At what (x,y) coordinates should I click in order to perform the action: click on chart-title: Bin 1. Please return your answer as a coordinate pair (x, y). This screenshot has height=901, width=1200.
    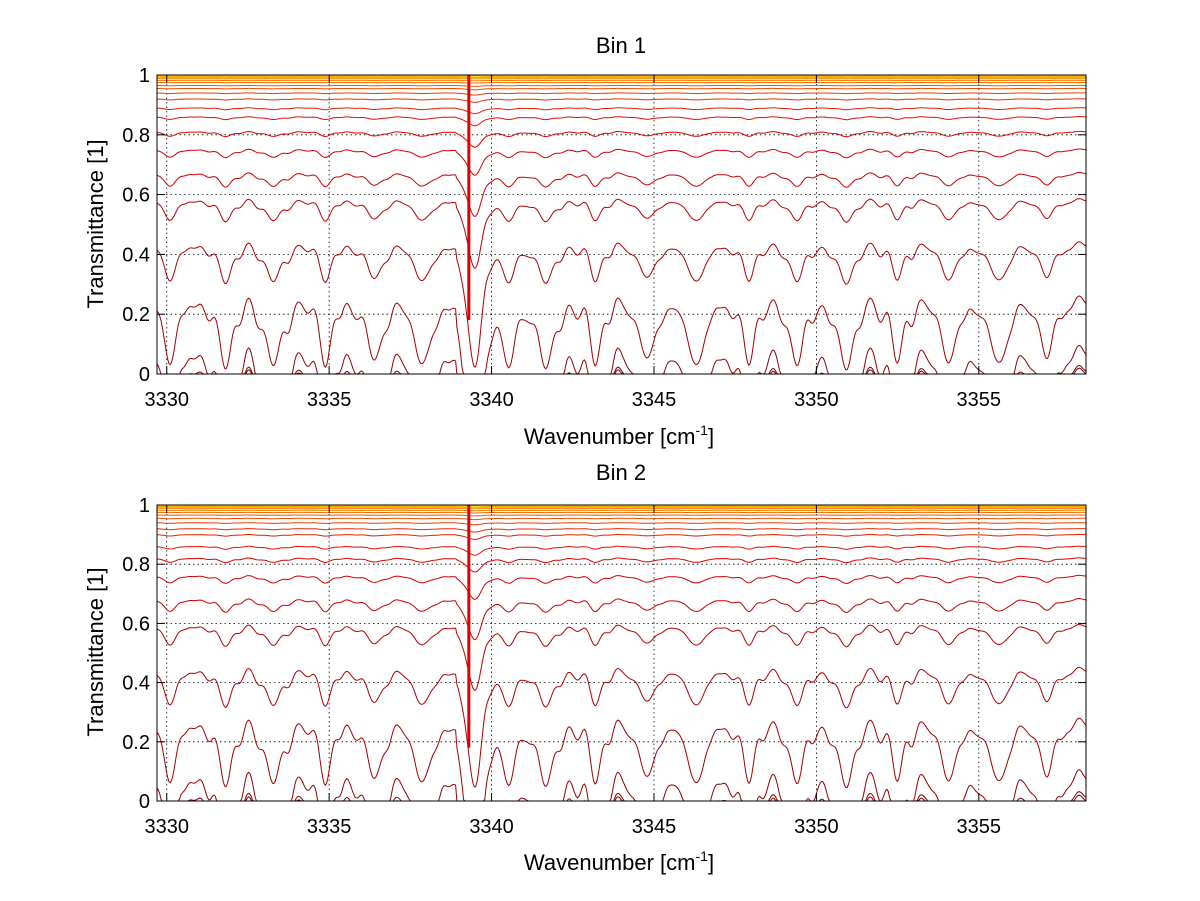
    Looking at the image, I should click on (621, 45).